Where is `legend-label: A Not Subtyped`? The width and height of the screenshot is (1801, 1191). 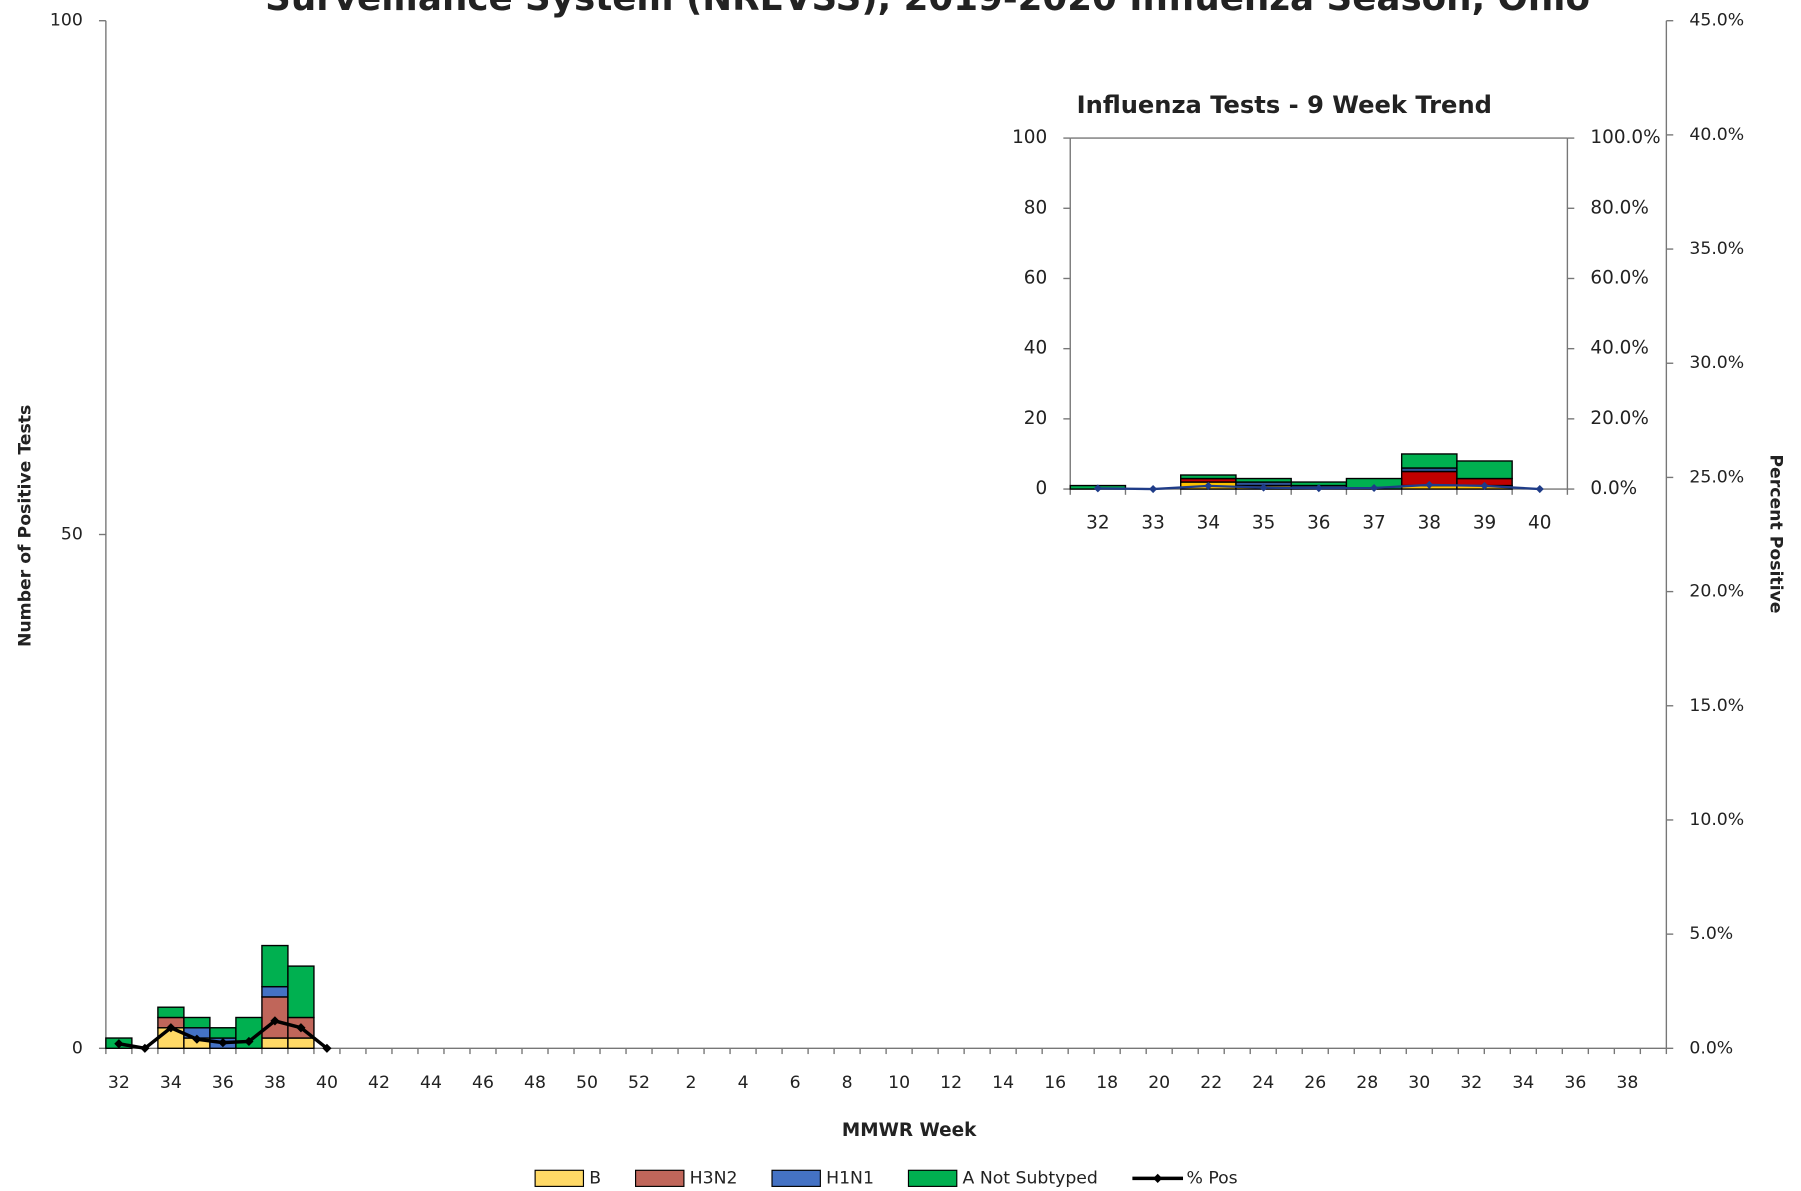 legend-label: A Not Subtyped is located at coordinates (1030, 1178).